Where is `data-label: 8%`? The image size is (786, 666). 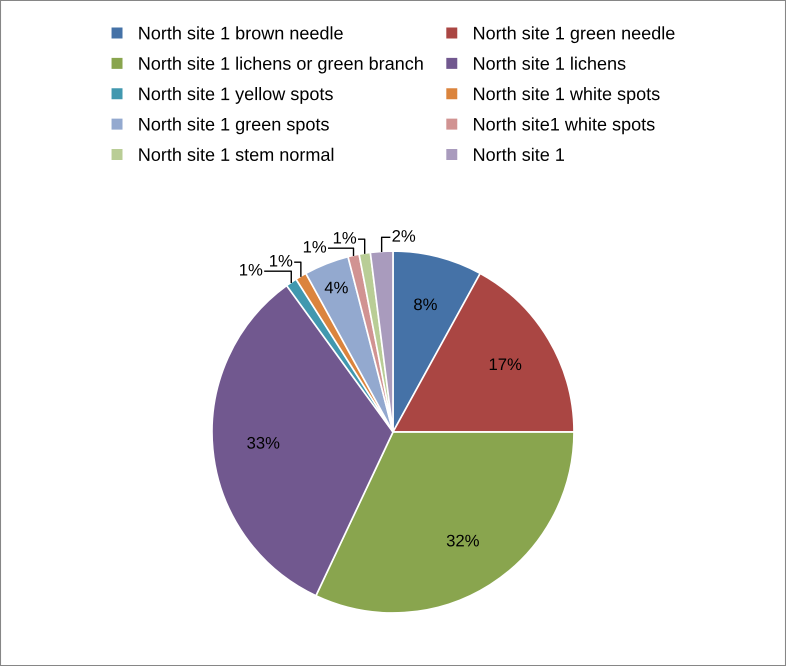 data-label: 8% is located at coordinates (425, 304).